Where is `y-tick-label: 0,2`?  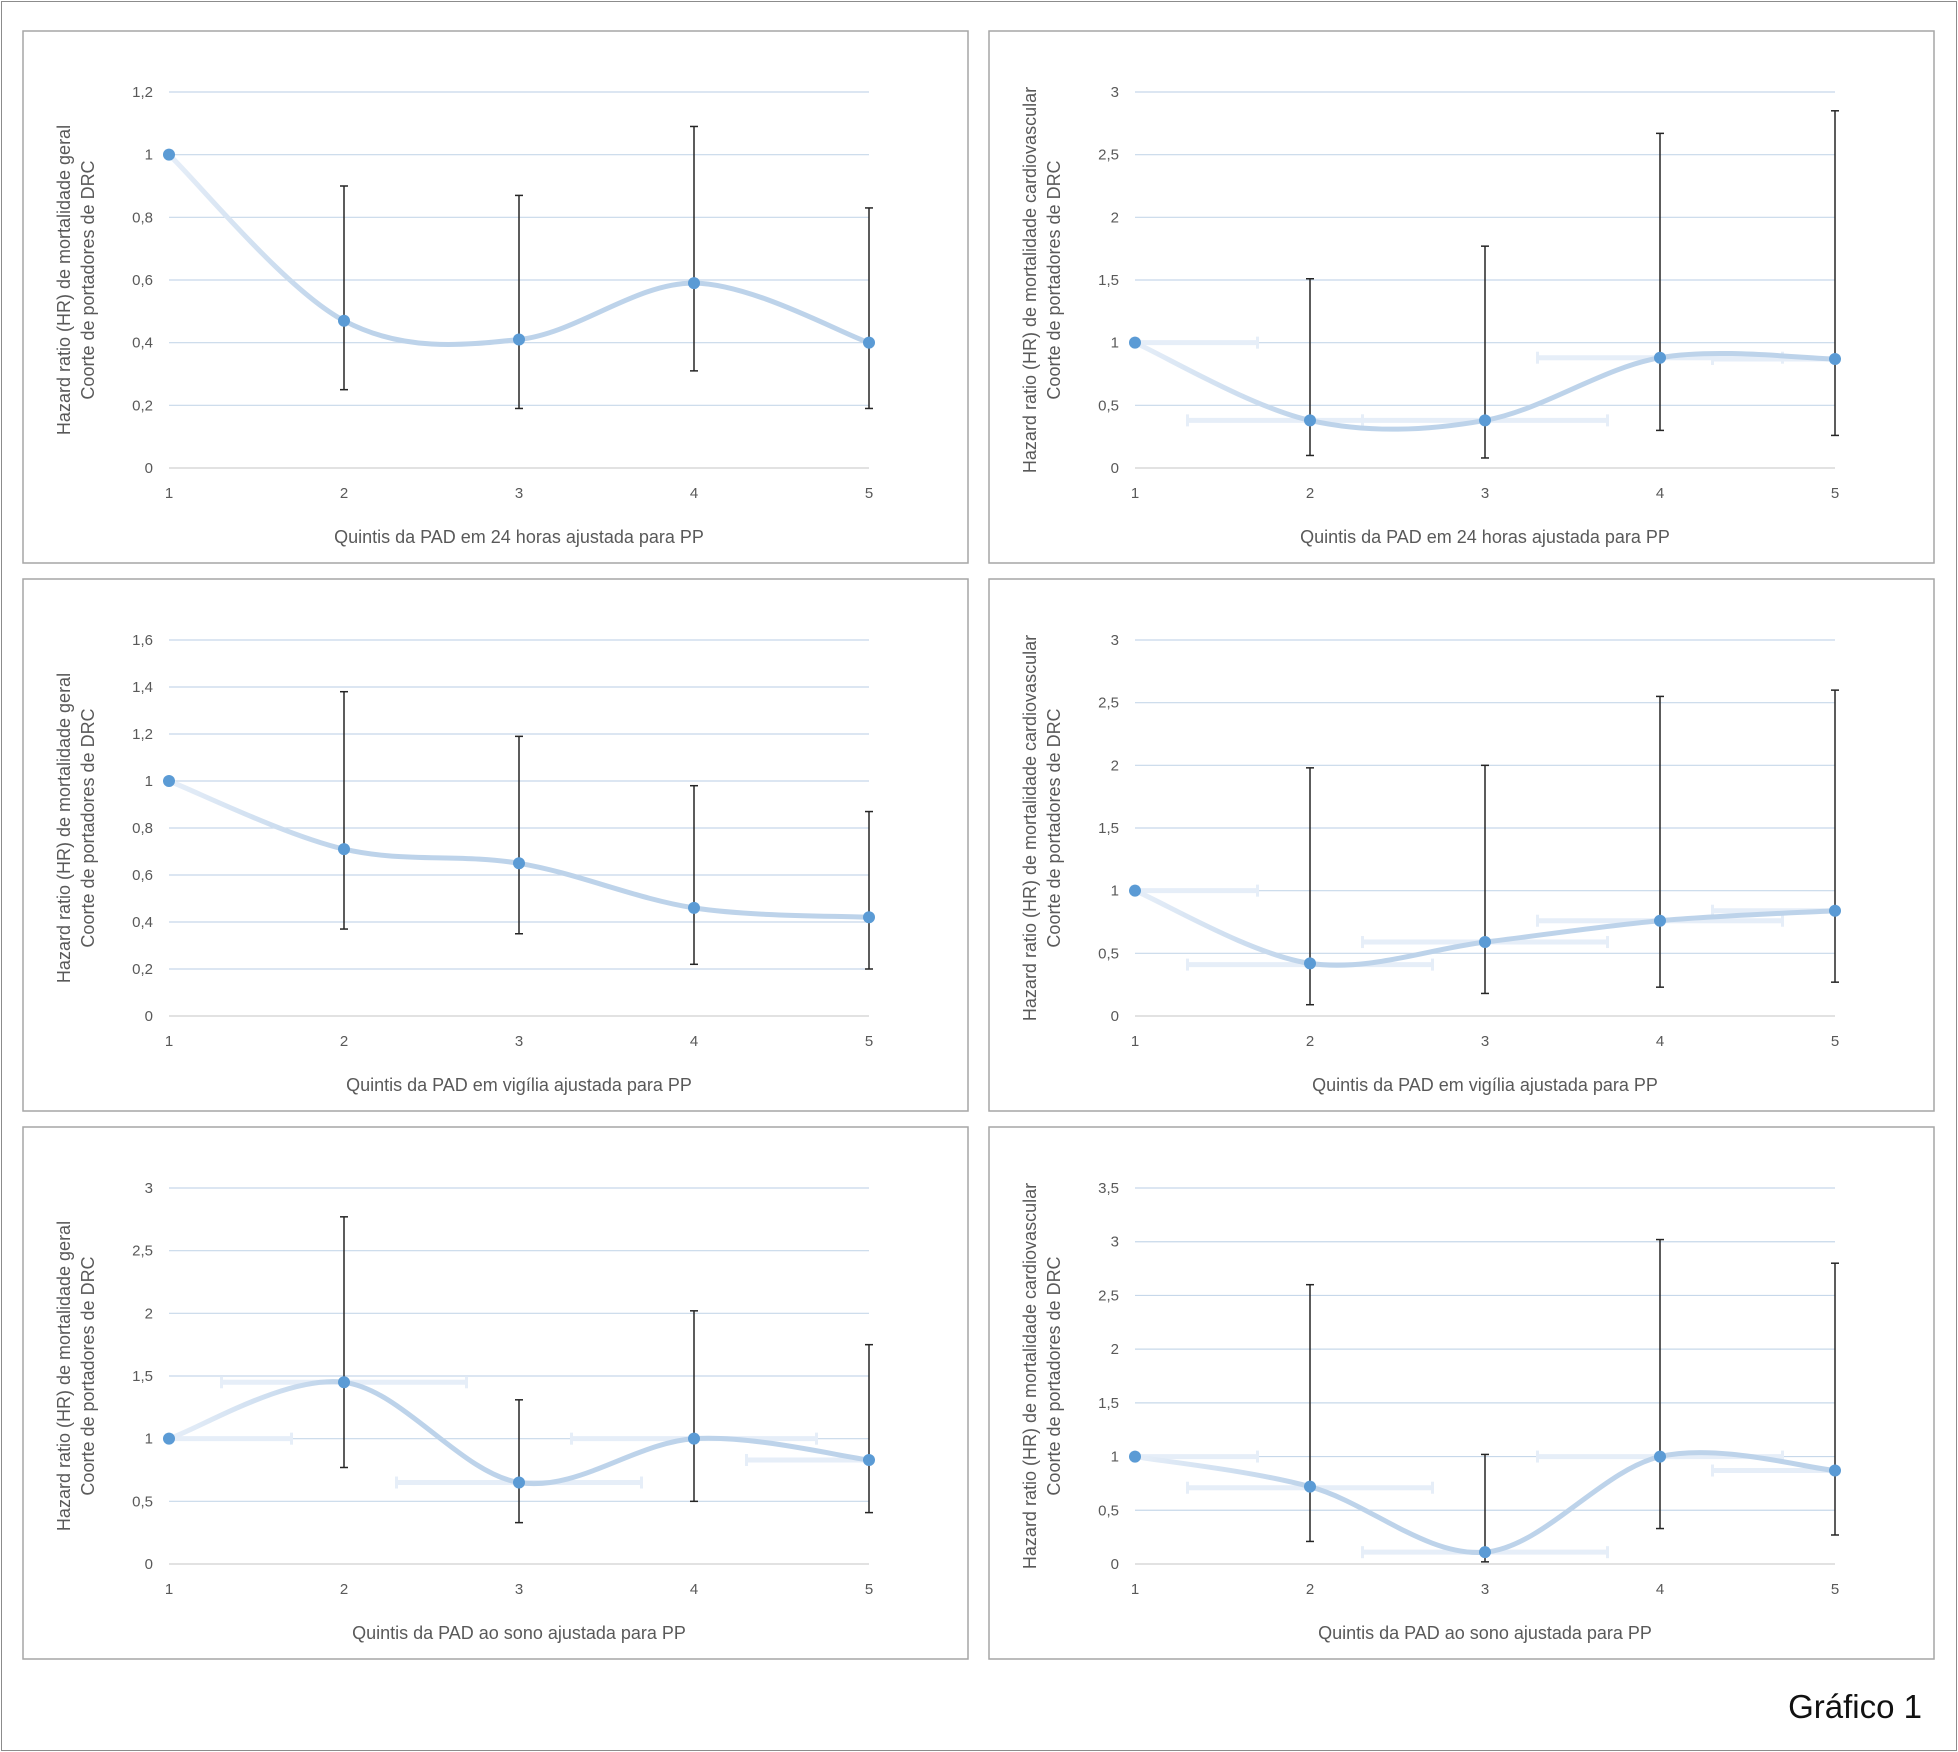 y-tick-label: 0,2 is located at coordinates (142, 969).